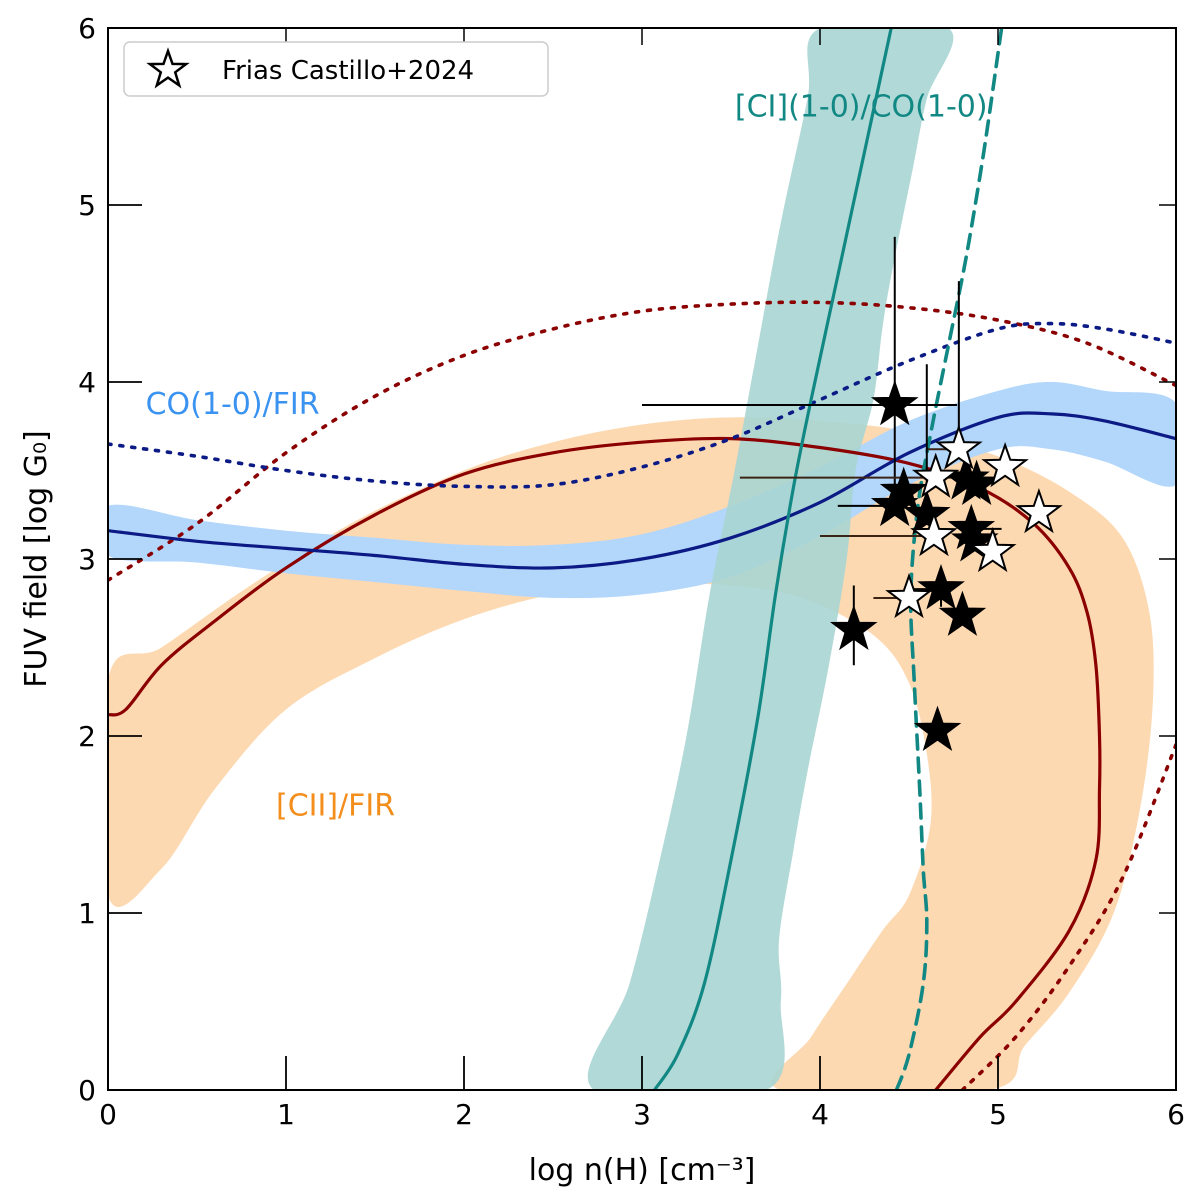 This screenshot has height=1200, width=1200. I want to click on annotation-cii-fir: [CII]/FIR, so click(335, 806).